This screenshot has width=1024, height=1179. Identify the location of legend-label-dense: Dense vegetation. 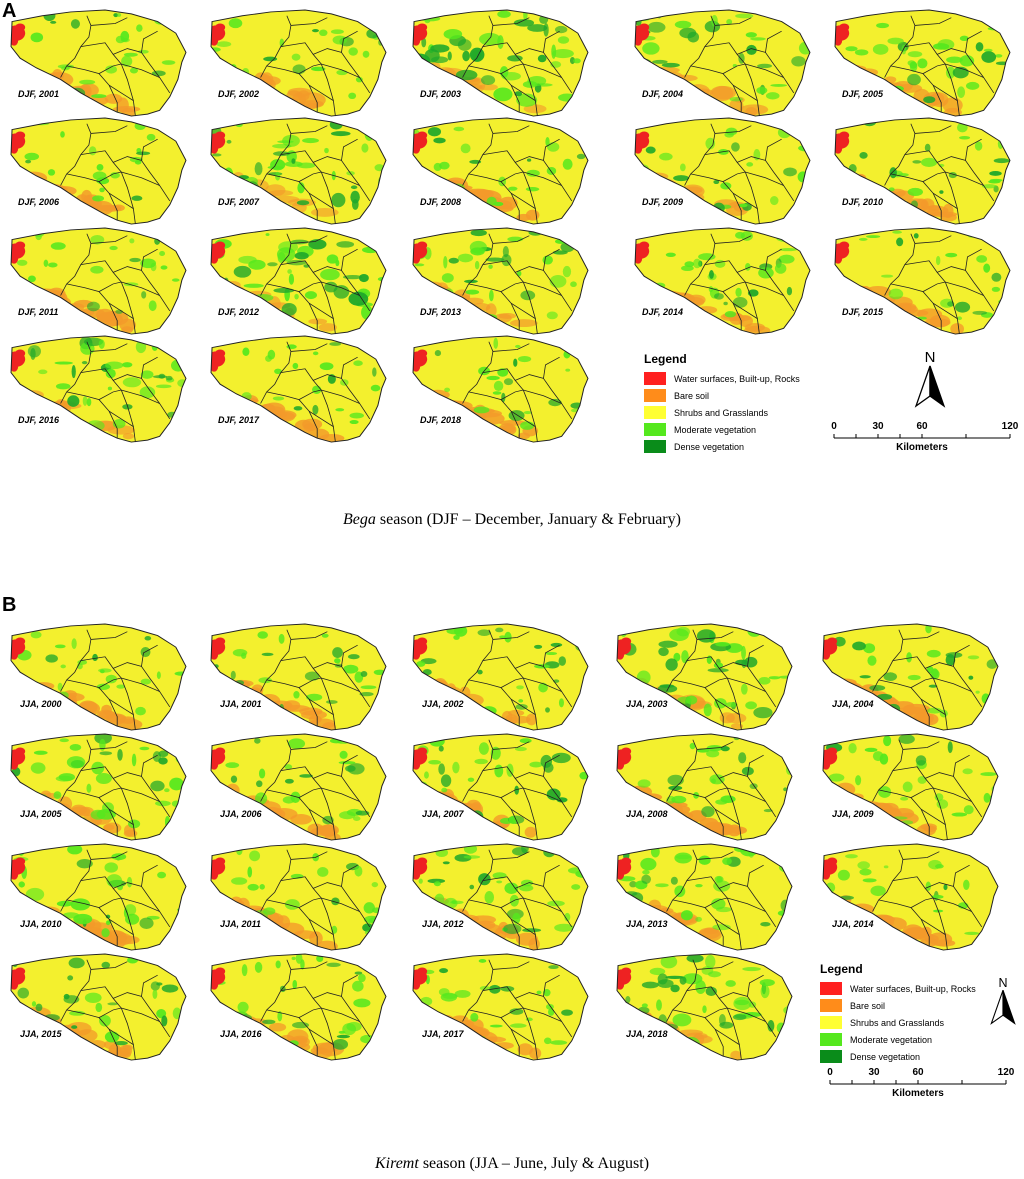
(709, 446).